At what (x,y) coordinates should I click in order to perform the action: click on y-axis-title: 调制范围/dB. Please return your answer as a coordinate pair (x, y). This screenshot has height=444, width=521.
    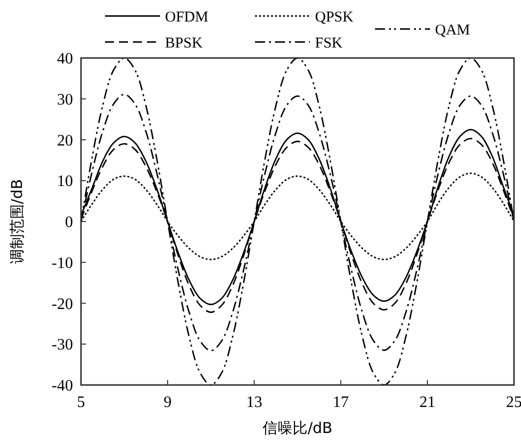
    Looking at the image, I should click on (17, 221).